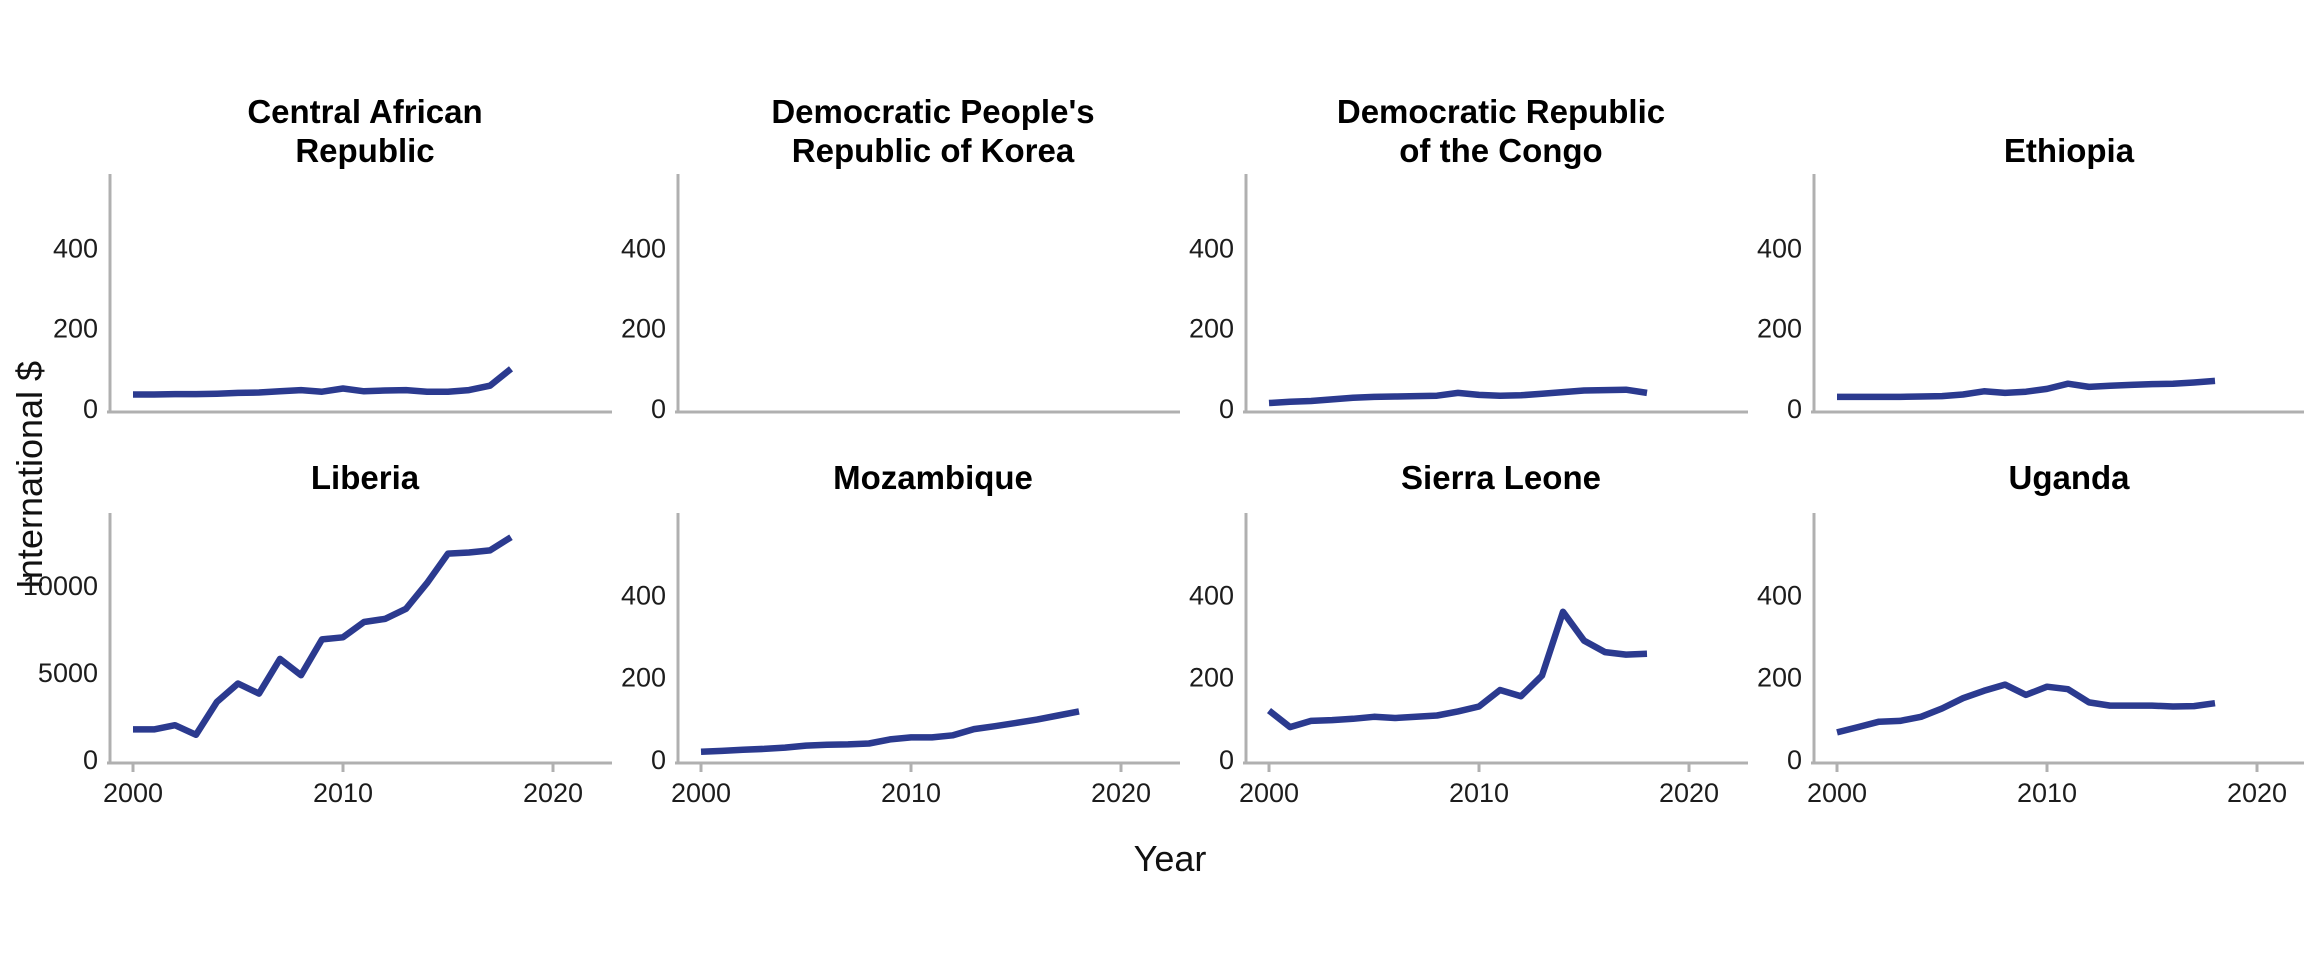  What do you see at coordinates (317, 660) in the screenshot?
I see `line-plot: 0 5000 10000 2000 2010 2020` at bounding box center [317, 660].